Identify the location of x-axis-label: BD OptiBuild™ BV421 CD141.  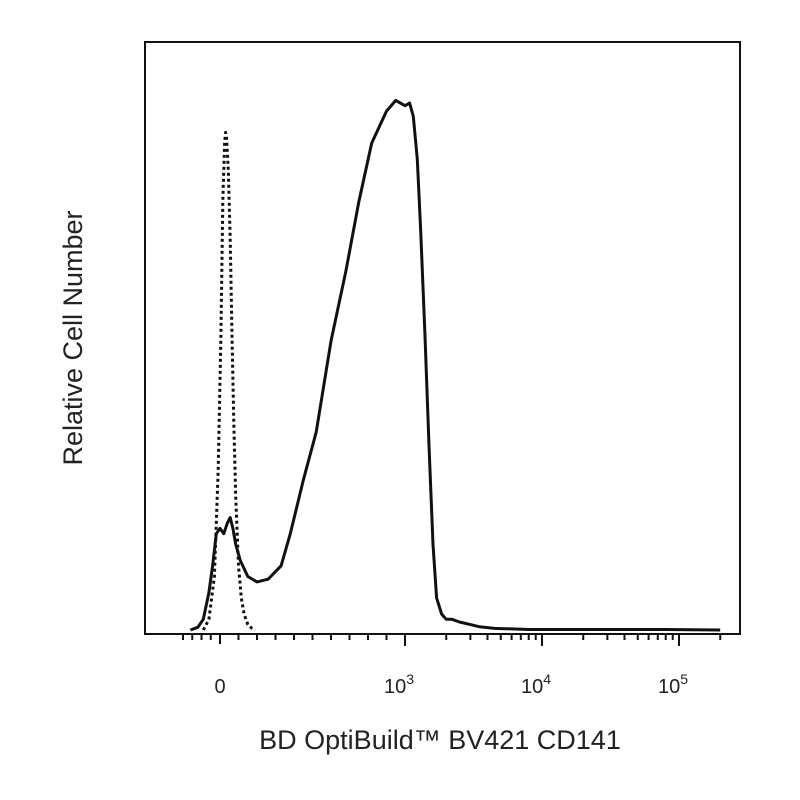
(440, 740).